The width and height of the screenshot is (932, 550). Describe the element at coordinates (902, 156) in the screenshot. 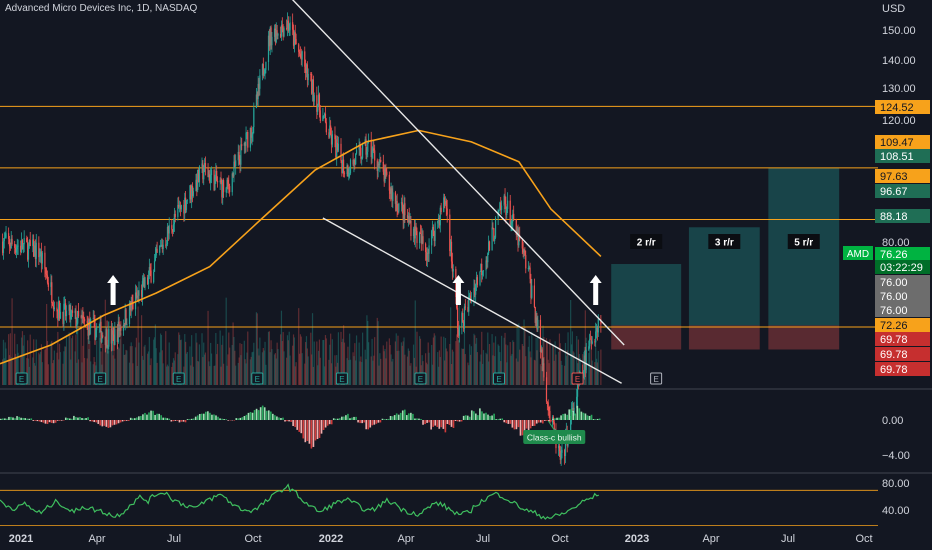

I see `price-tag-h3: 108.51` at that location.